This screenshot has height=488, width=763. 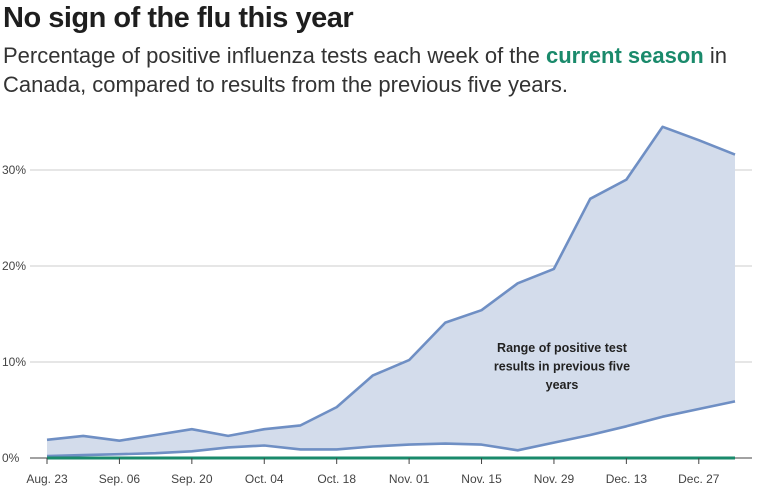 I want to click on range-annotation-line: Range of positive test, so click(x=562, y=348).